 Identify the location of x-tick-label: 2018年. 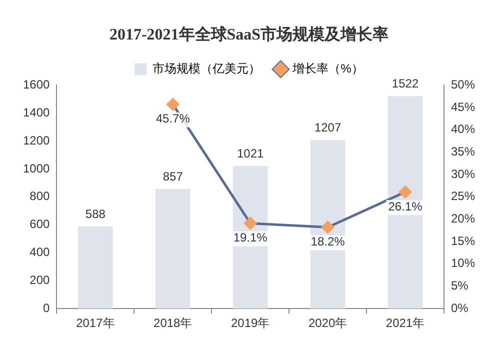
(173, 323).